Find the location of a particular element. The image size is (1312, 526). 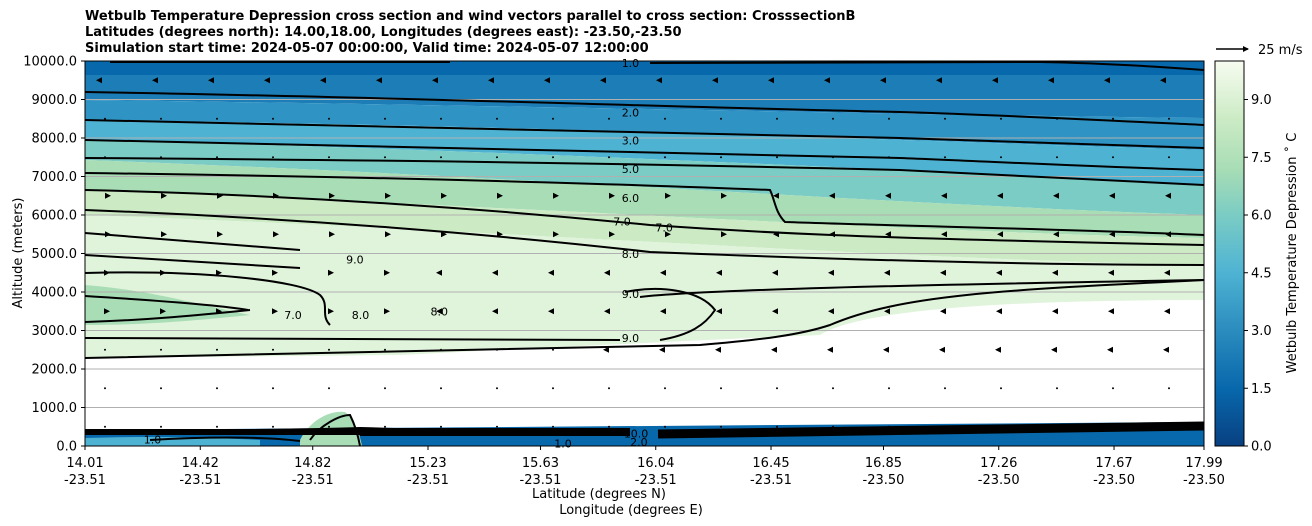

x-tick-label-lat: 16.85 is located at coordinates (883, 463).